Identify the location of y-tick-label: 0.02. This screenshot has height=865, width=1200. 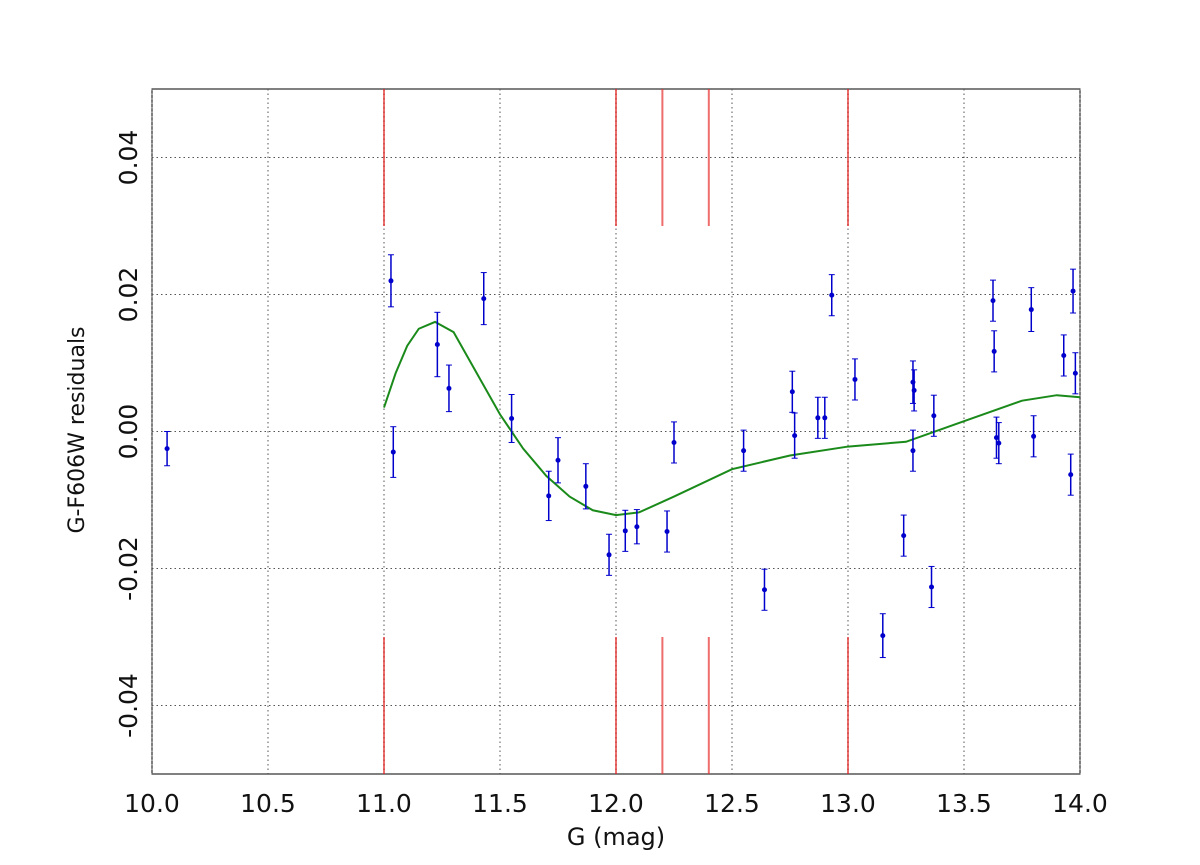
(128, 295).